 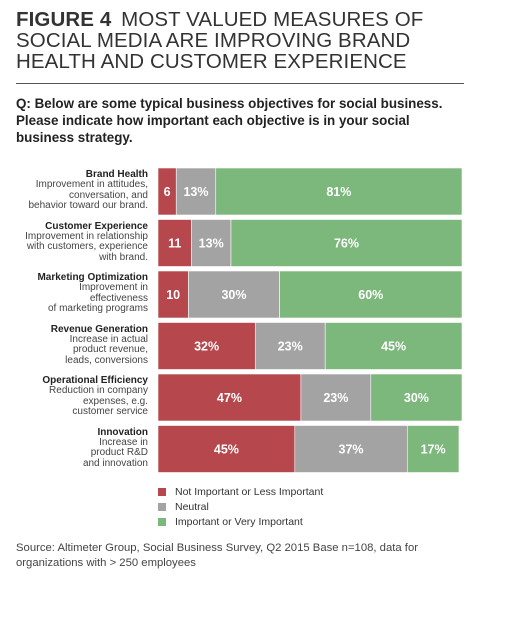 I want to click on figure-title-line-1: FIGURE 4 MOST VALUED MEASURES OF, so click(x=256, y=19).